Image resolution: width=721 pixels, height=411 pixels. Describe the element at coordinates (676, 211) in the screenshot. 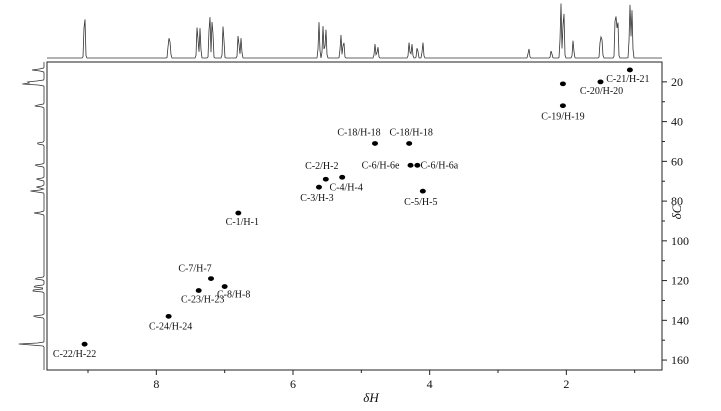

I see `y-axis-label: δC` at that location.